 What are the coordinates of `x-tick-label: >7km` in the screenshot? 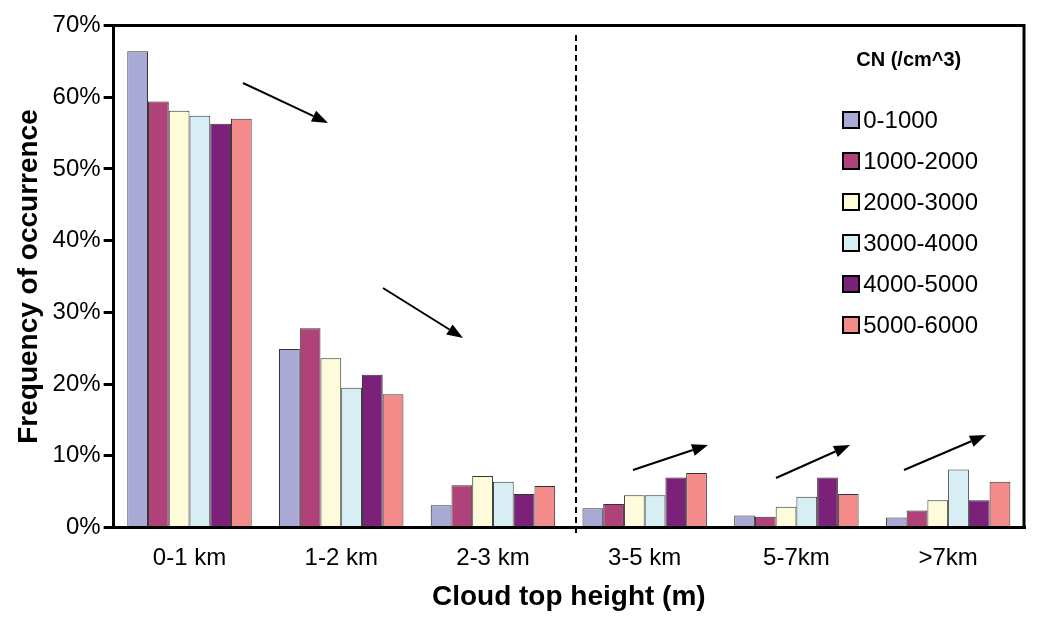 It's located at (948, 556).